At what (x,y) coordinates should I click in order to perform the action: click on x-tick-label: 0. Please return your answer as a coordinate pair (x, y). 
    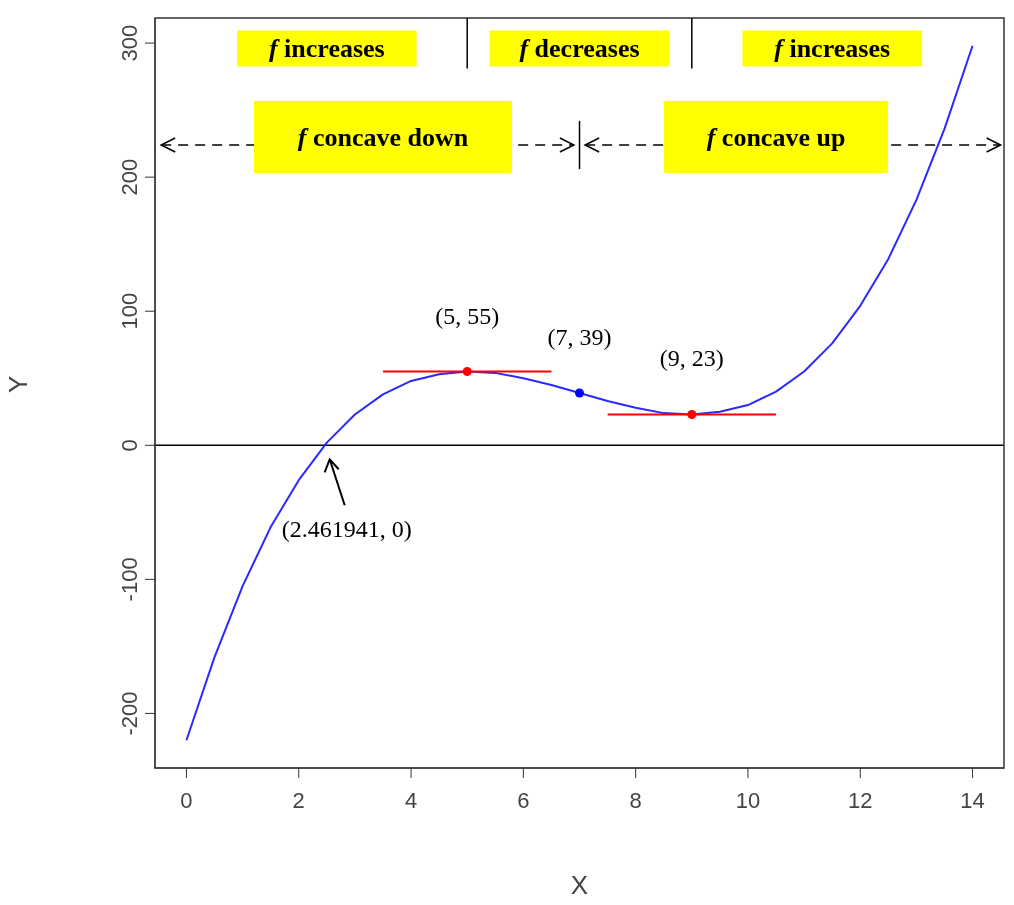
    Looking at the image, I should click on (186, 800).